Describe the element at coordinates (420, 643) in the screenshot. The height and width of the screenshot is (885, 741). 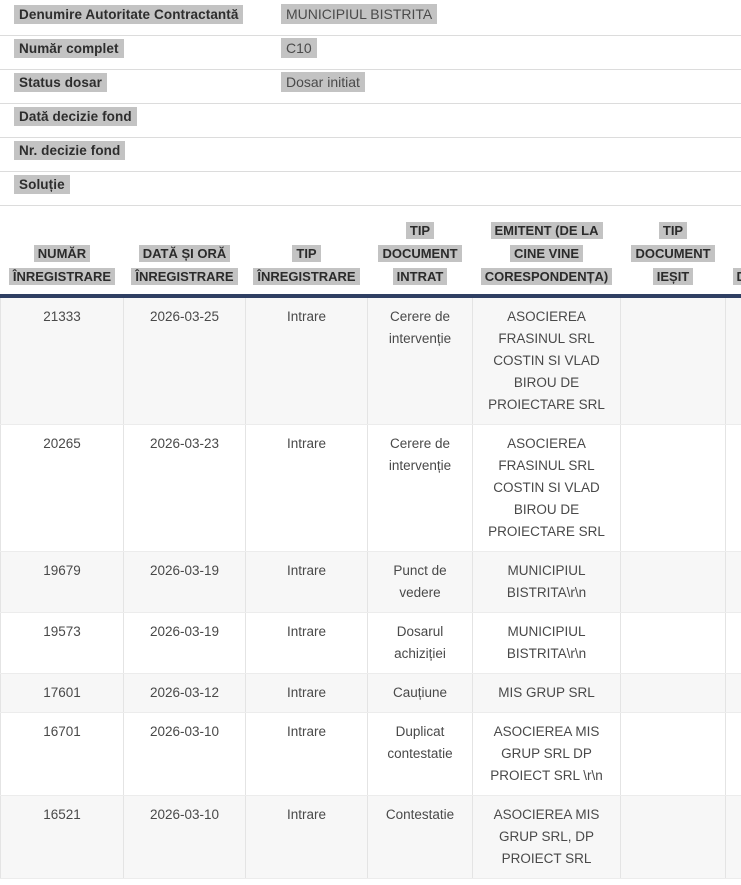
I see `cell-tip-document-intrat: Dosarul achiziției` at that location.